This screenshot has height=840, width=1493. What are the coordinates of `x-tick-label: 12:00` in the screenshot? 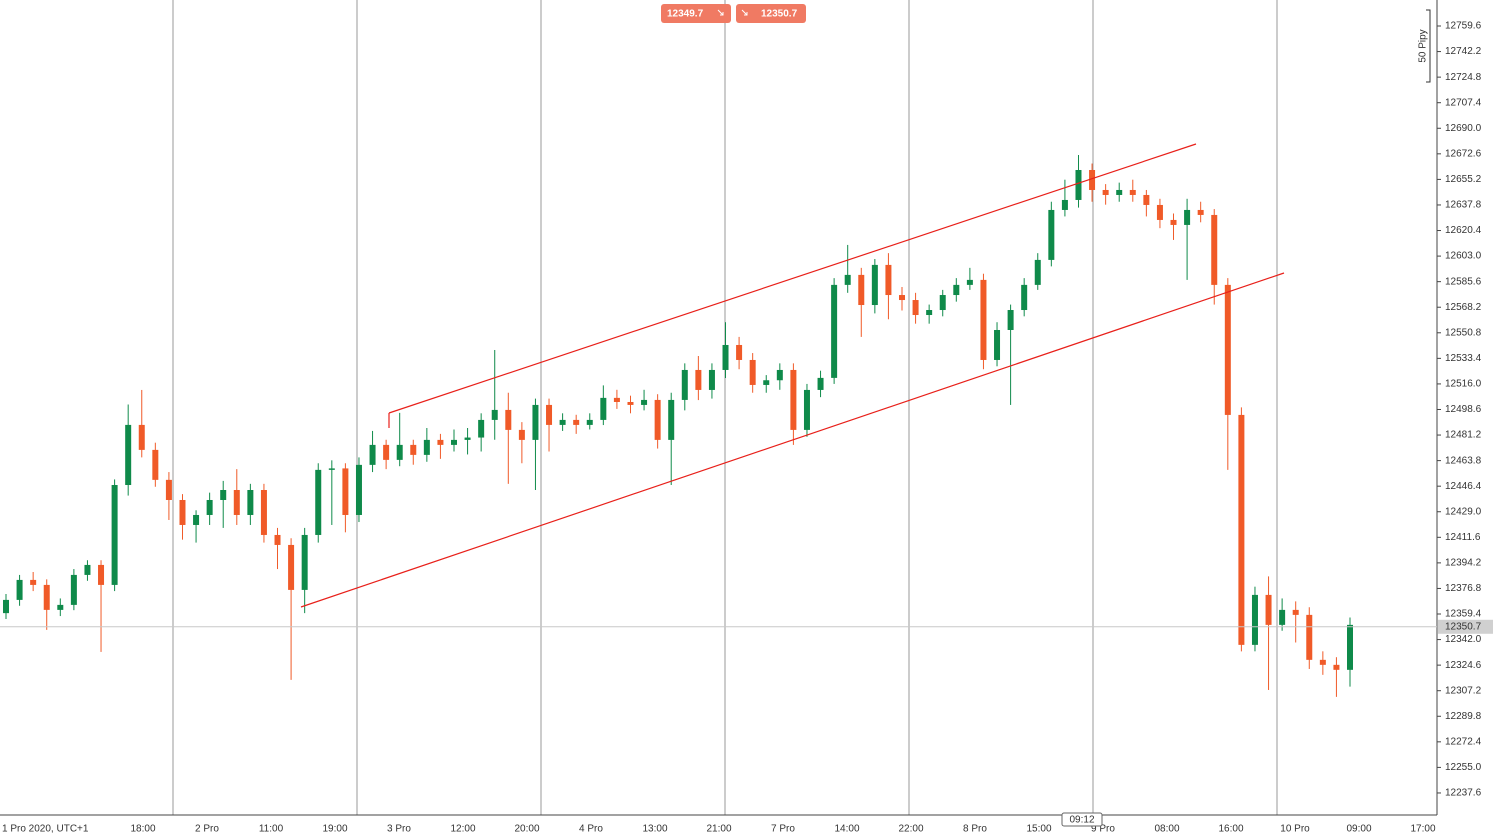 It's located at (462, 829).